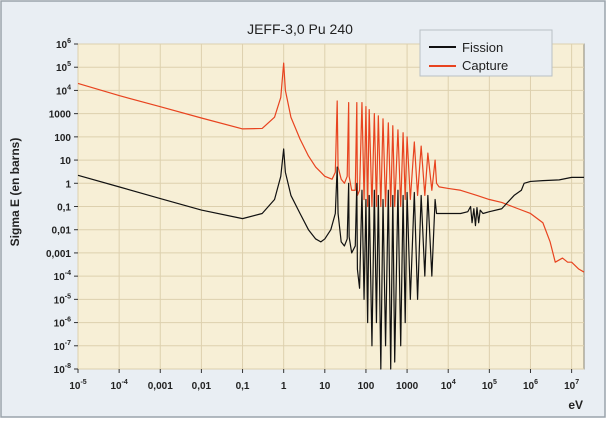 The height and width of the screenshot is (421, 608). I want to click on x-tick-label: 0,001, so click(160, 386).